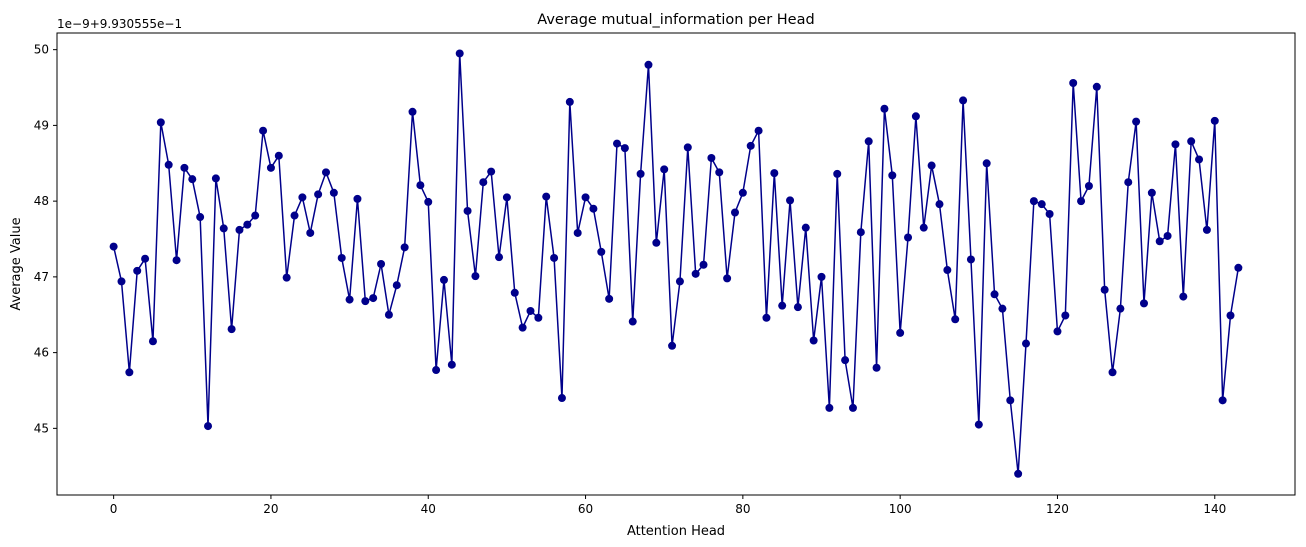  Describe the element at coordinates (676, 531) in the screenshot. I see `x-axis-label: Attention Head` at that location.